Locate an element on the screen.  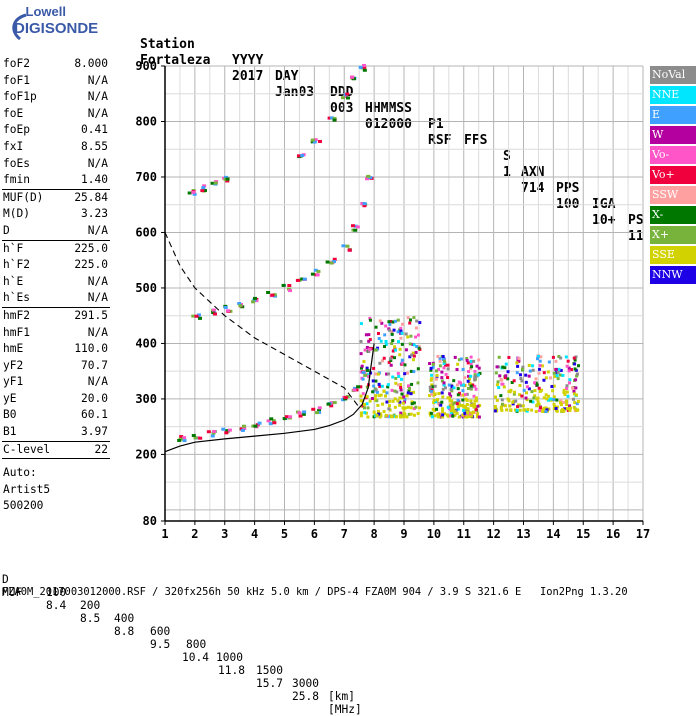
y-tick-label: 300 is located at coordinates (146, 399).